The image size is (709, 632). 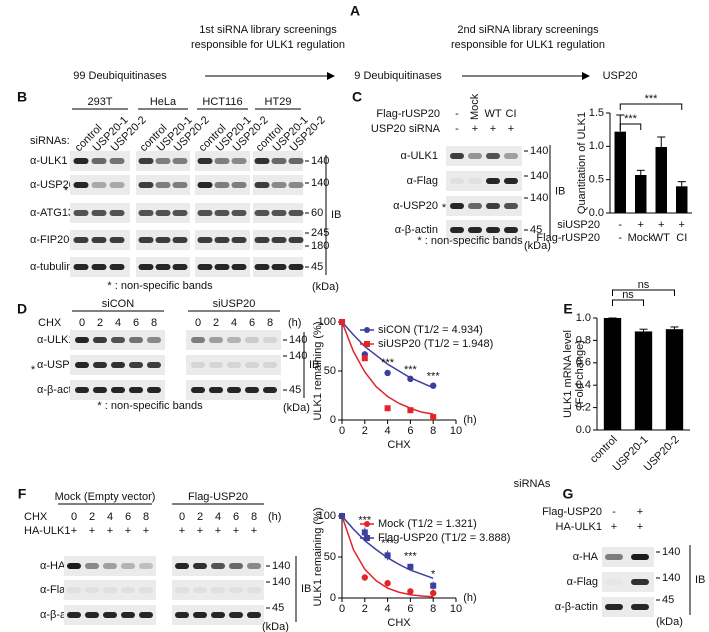 What do you see at coordinates (492, 114) in the screenshot?
I see `lane-cell: WT` at bounding box center [492, 114].